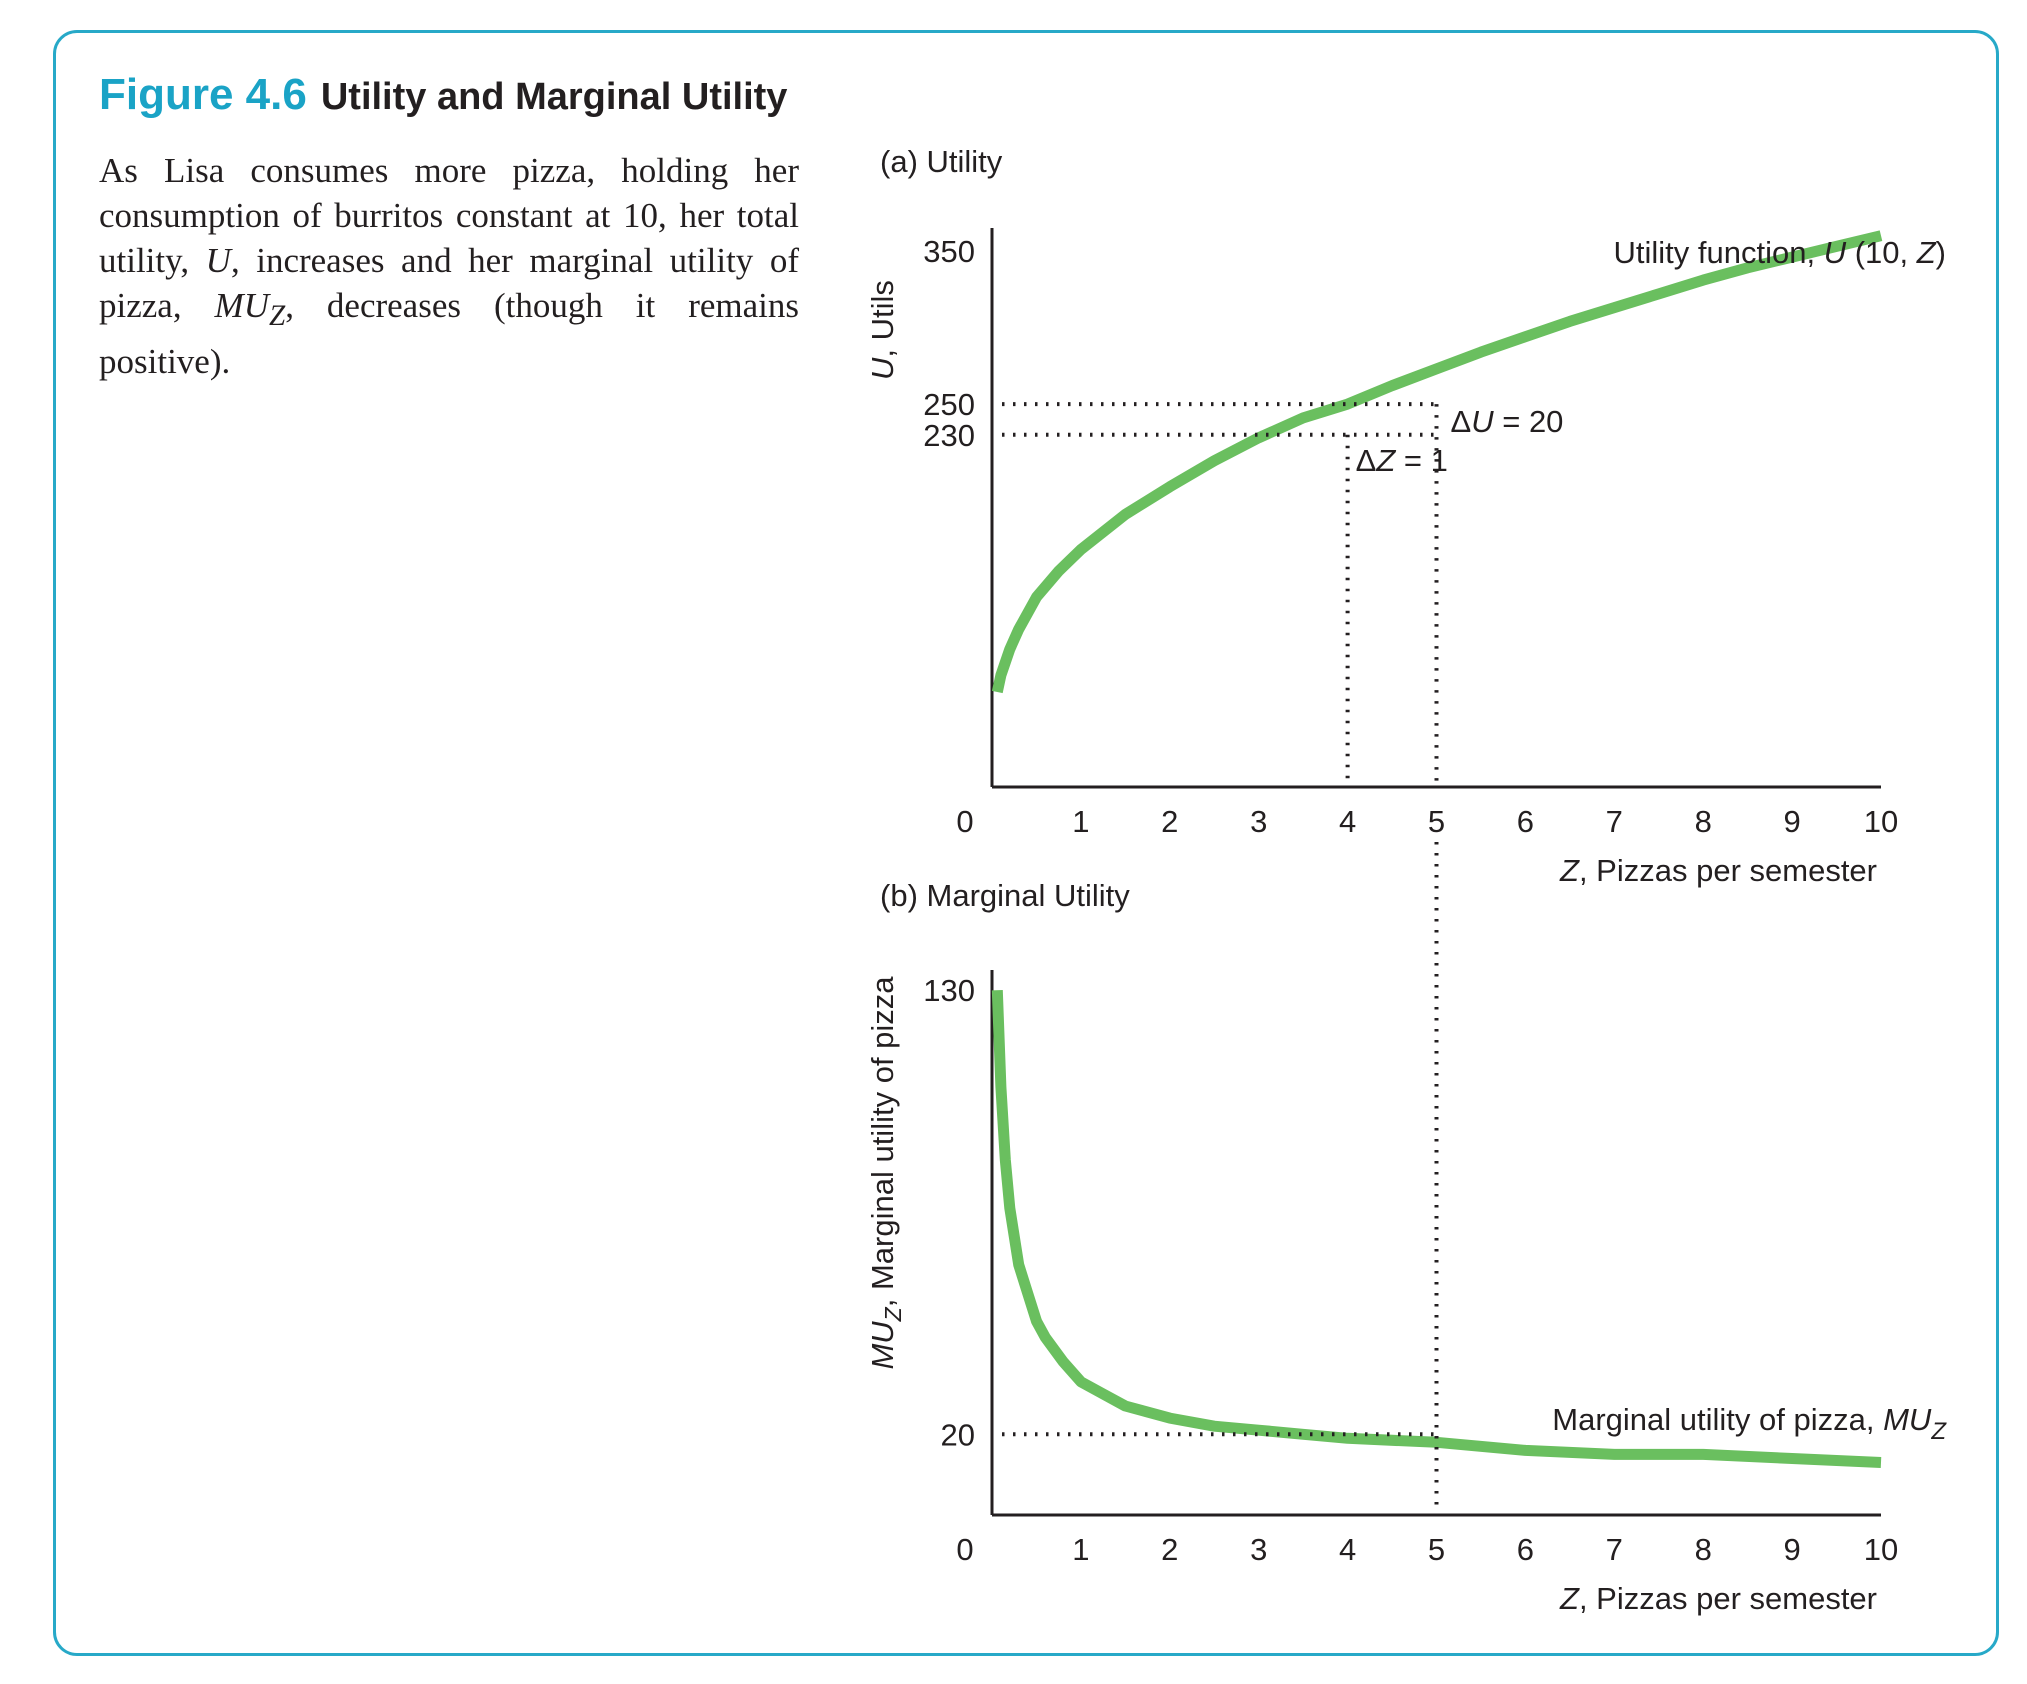 The height and width of the screenshot is (1684, 2027). What do you see at coordinates (1436, 1228) in the screenshot?
I see `marginal-utility-curve` at bounding box center [1436, 1228].